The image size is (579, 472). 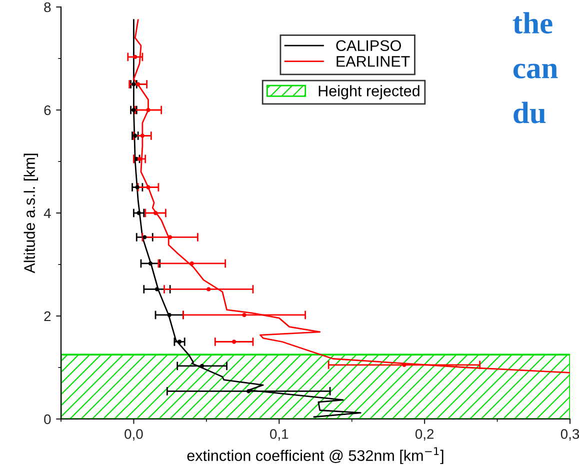 I want to click on legend-label: Height rejected, so click(x=369, y=92).